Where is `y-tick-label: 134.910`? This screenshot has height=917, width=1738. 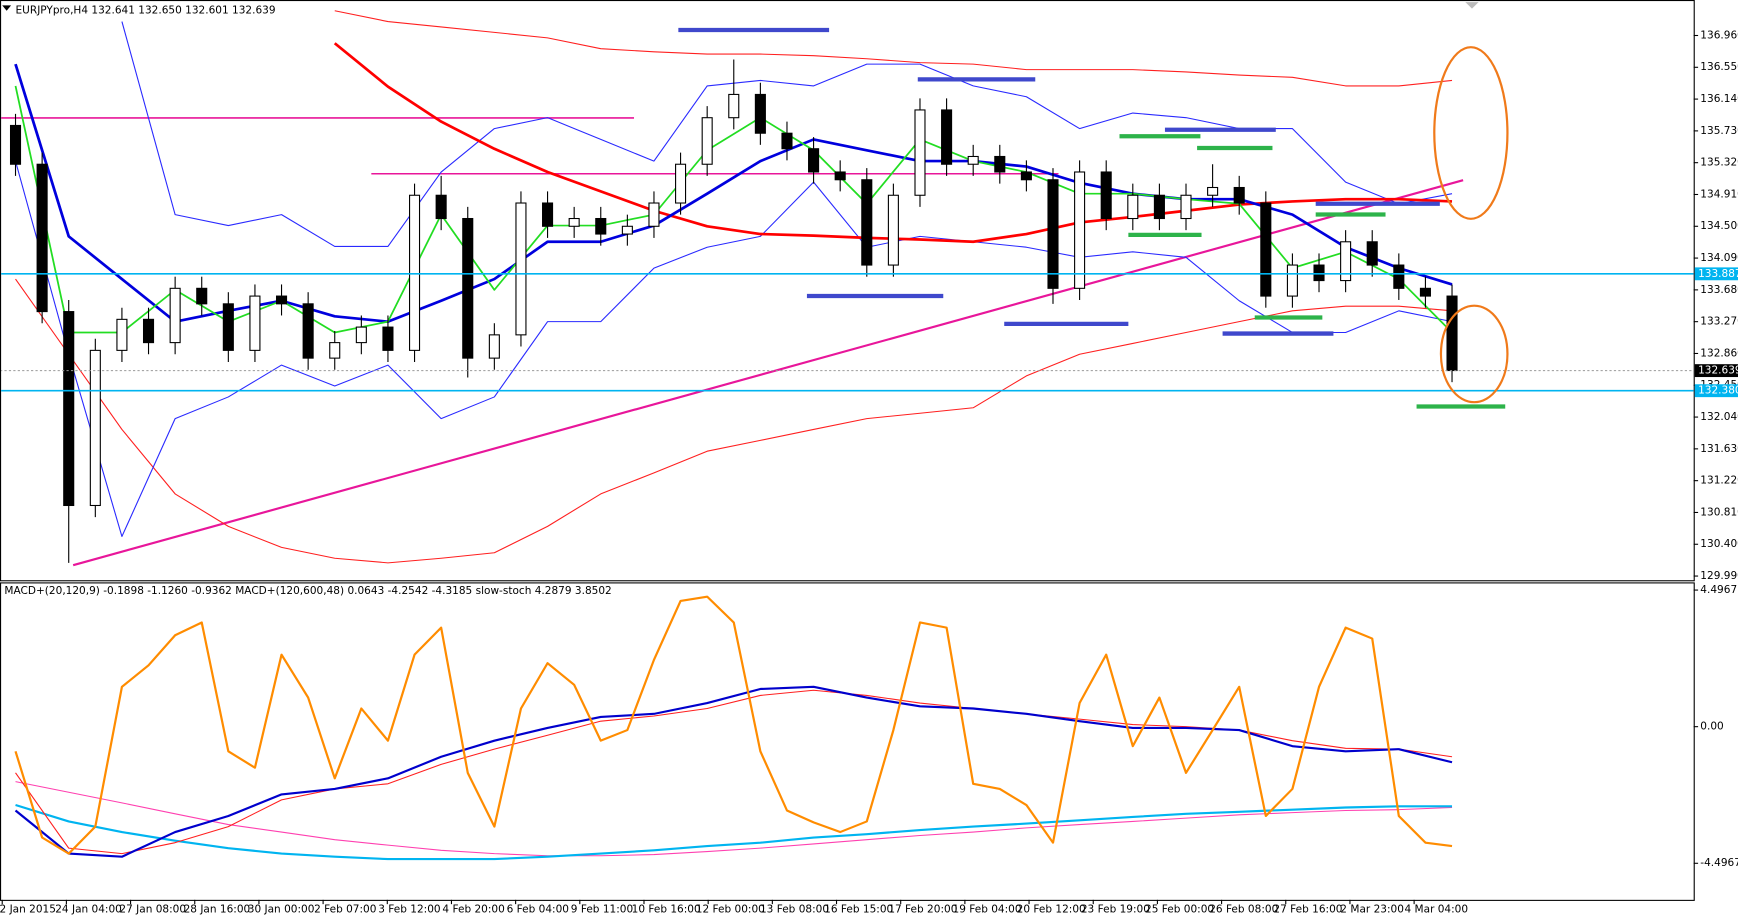
y-tick-label: 134.910 is located at coordinates (1719, 195).